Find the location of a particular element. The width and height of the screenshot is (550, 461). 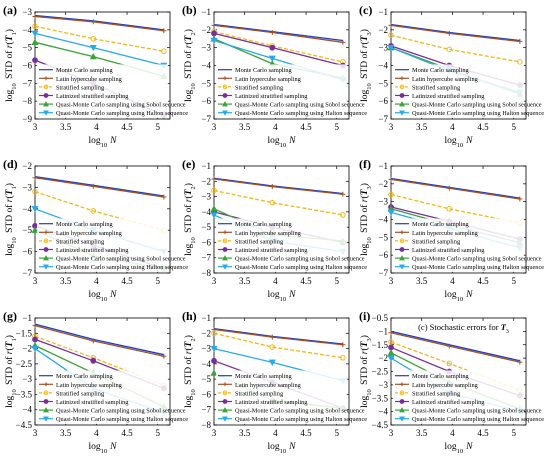

y-tick-label: −7 is located at coordinates (27, 83).